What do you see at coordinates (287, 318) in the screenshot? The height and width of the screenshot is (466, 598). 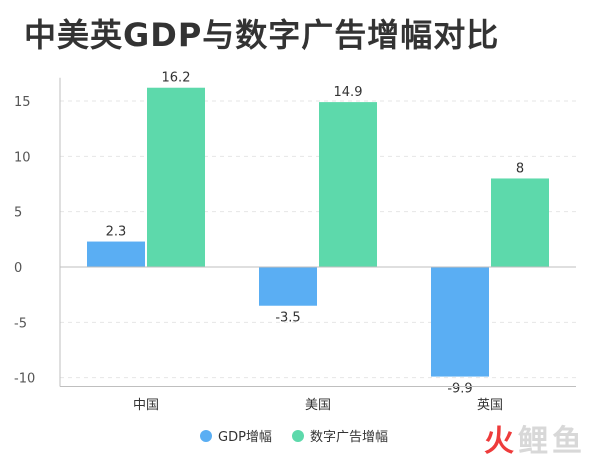 I see `data-label: -3.5` at bounding box center [287, 318].